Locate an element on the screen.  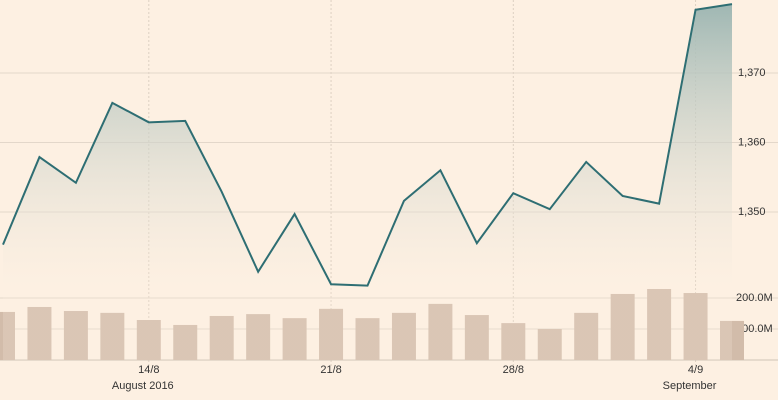
y2-tick-label: 200.0M is located at coordinates (754, 298).